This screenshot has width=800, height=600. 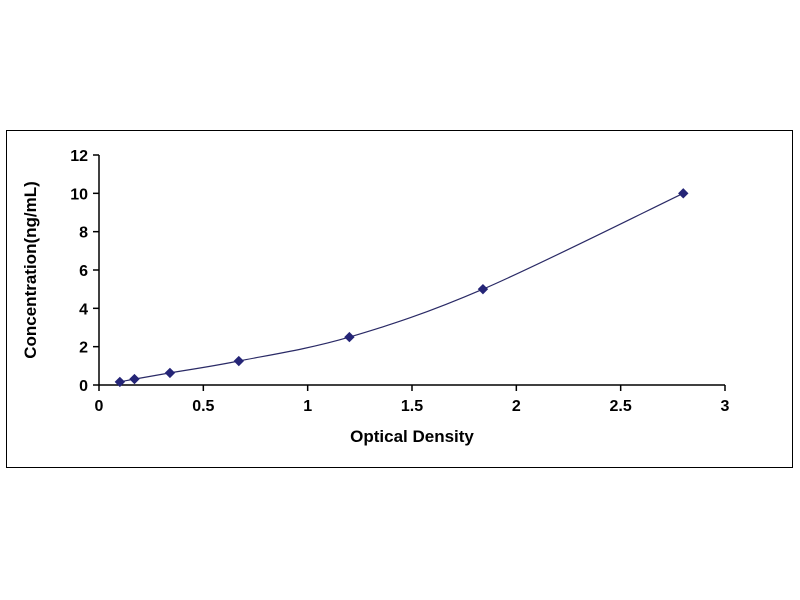 I want to click on x-axis-title: Optical Density, so click(x=412, y=436).